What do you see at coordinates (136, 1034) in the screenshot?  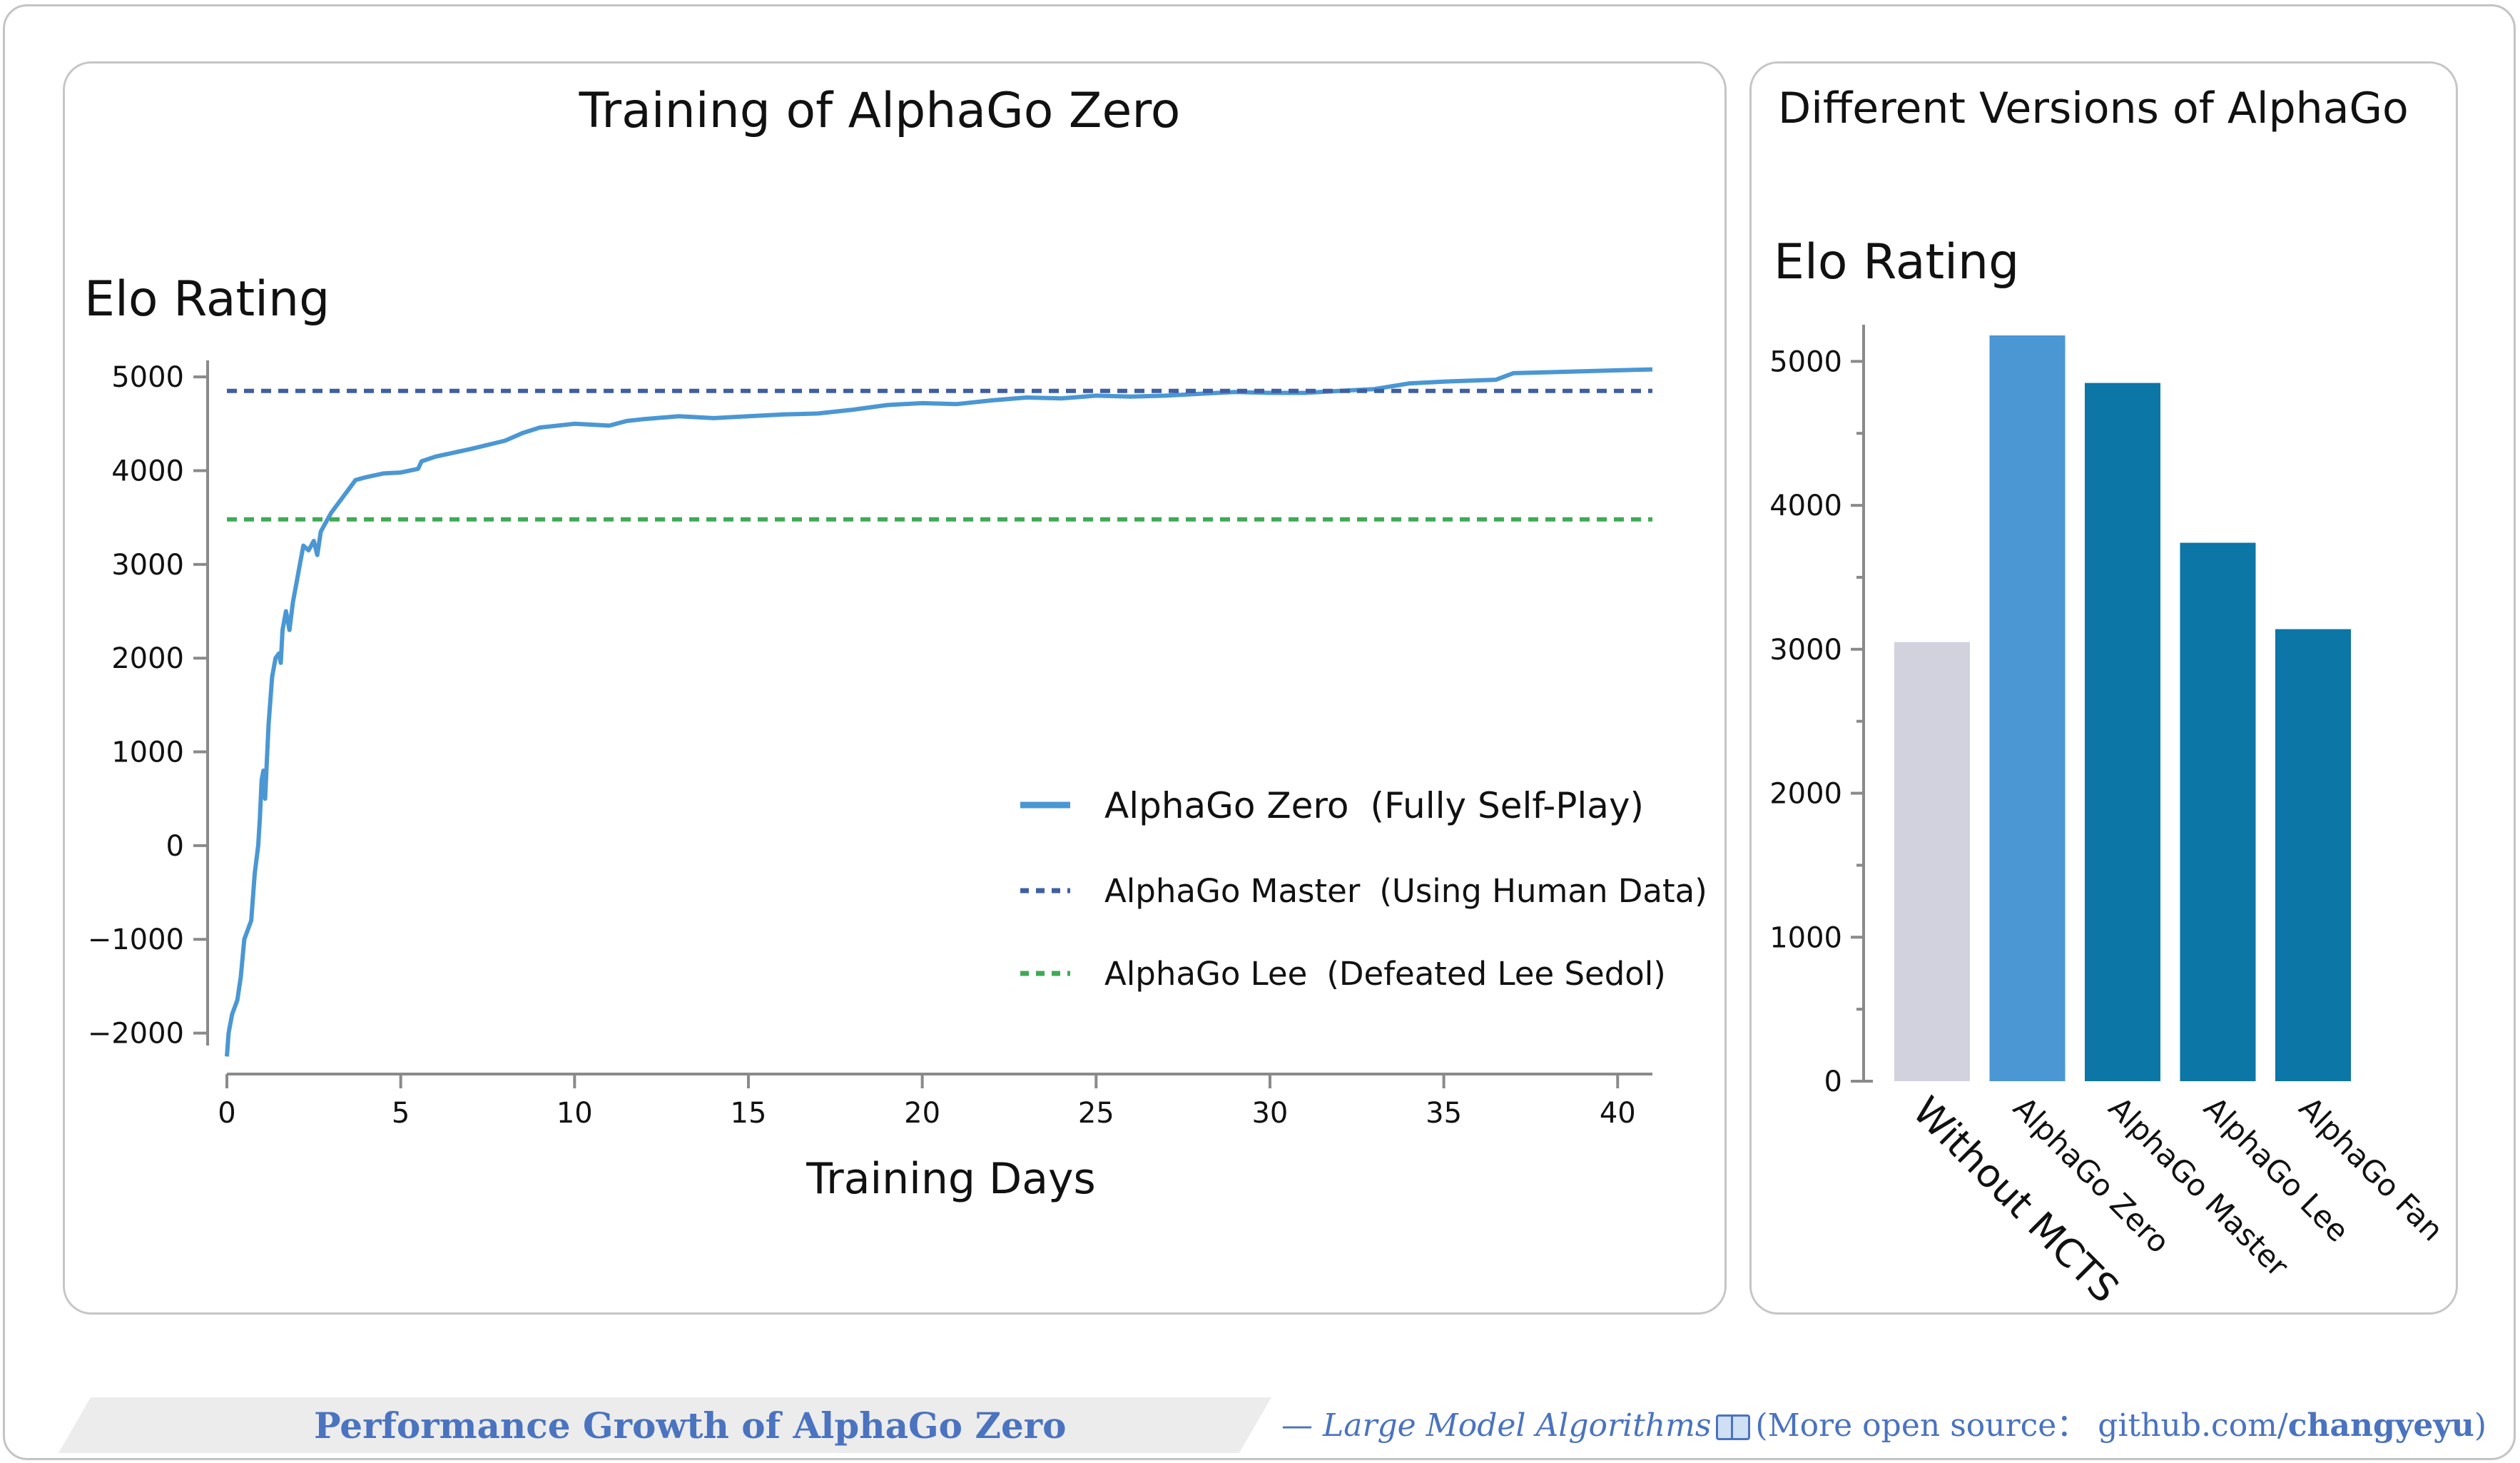 I see `y-tick-label: −2000` at bounding box center [136, 1034].